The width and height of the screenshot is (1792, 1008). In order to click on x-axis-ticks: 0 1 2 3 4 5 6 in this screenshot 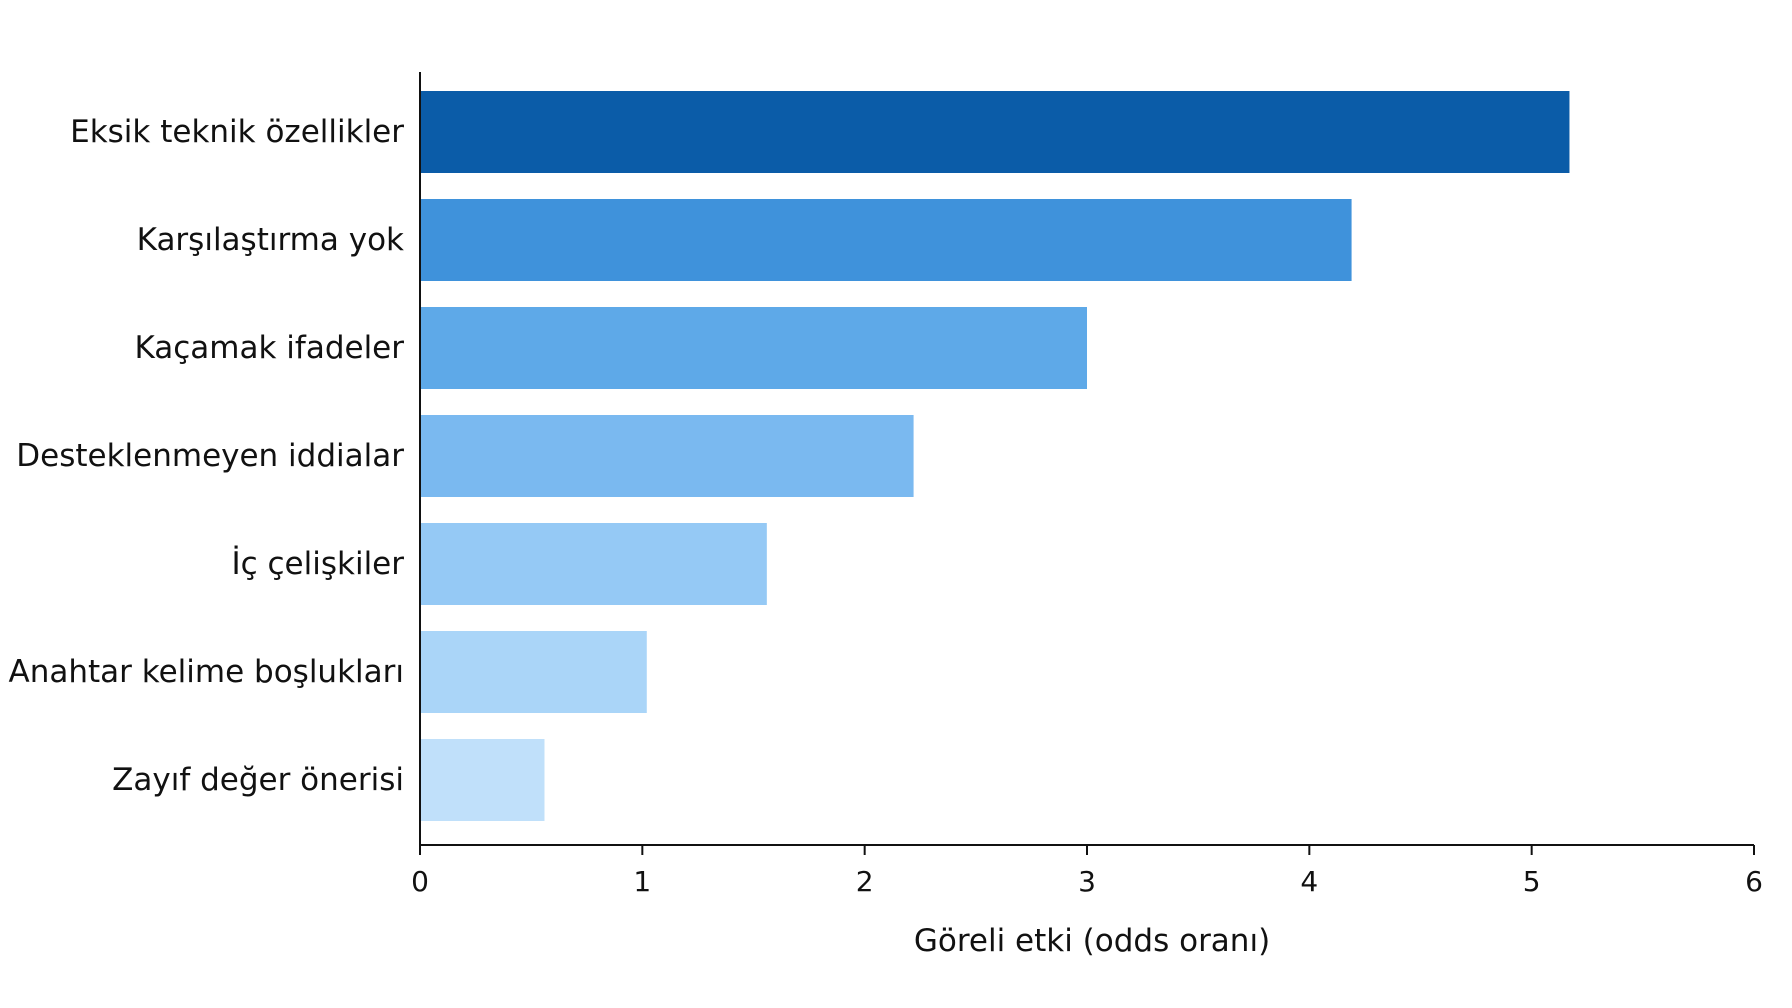, I will do `click(1087, 871)`.